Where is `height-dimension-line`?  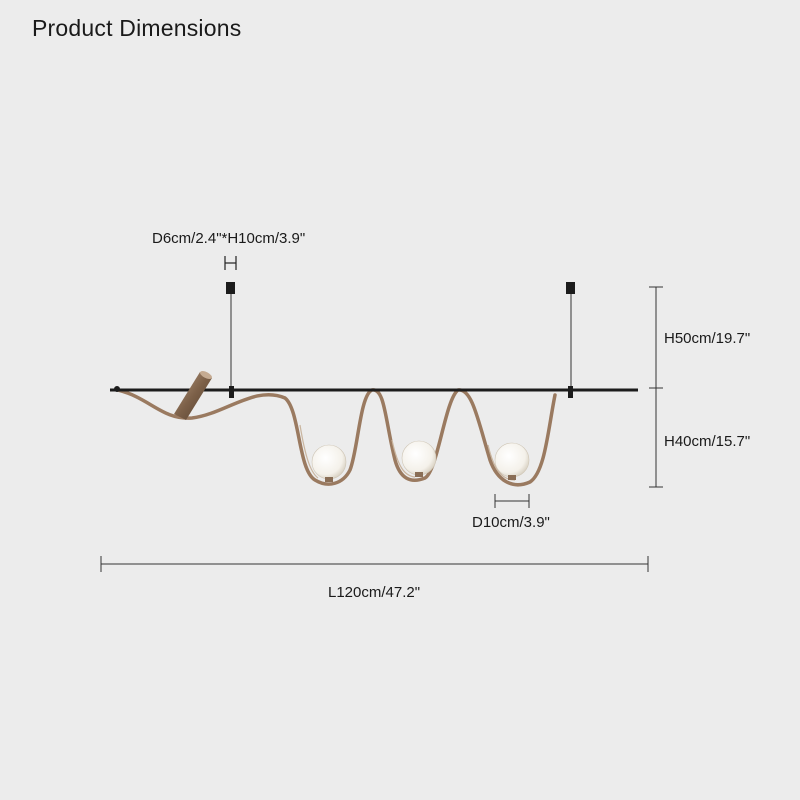 height-dimension-line is located at coordinates (656, 387).